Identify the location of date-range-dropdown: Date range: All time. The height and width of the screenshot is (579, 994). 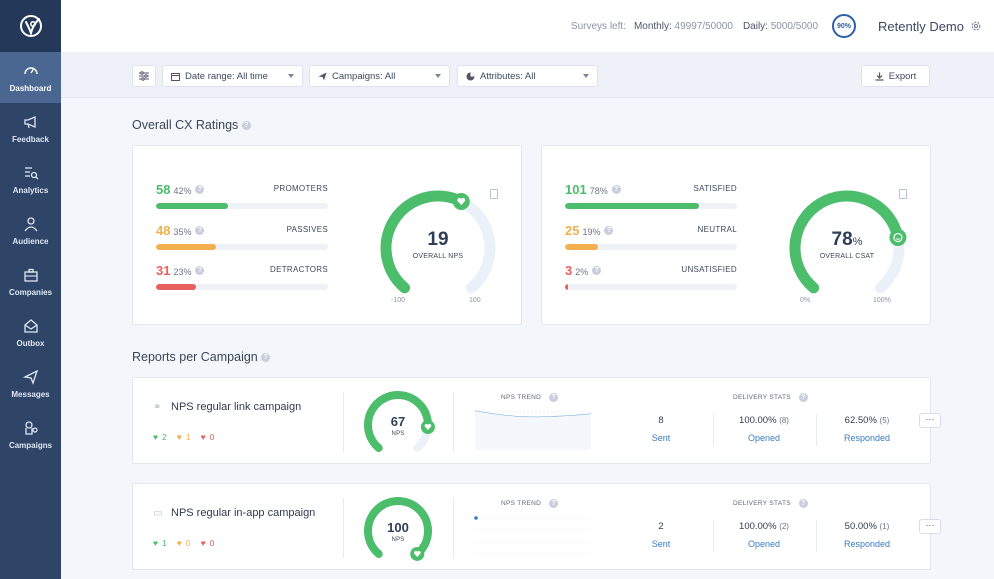
(232, 76).